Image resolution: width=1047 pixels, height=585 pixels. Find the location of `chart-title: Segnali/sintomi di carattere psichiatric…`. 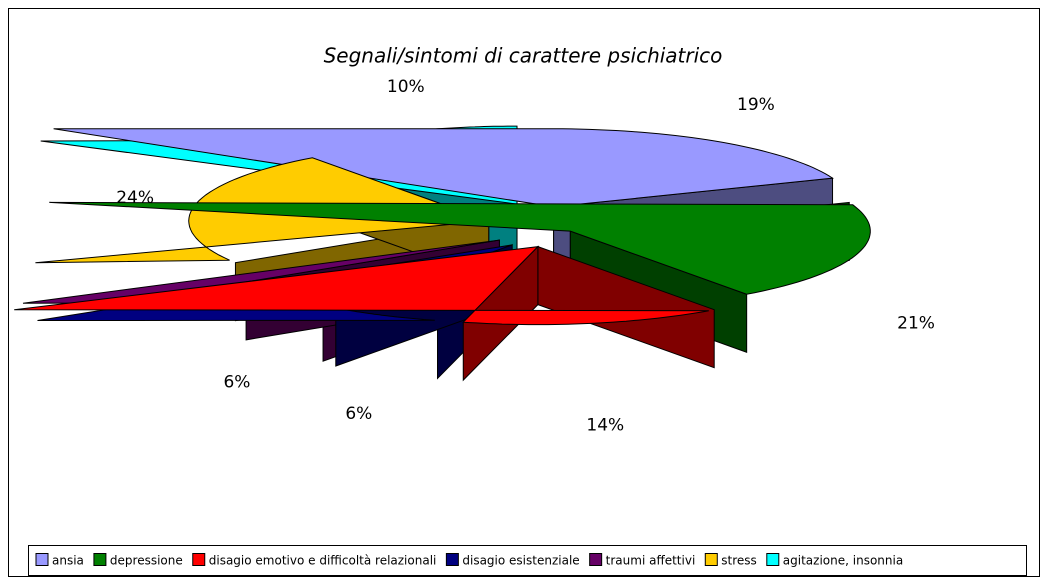

chart-title: Segnali/sintomi di carattere psichiatric… is located at coordinates (523, 56).